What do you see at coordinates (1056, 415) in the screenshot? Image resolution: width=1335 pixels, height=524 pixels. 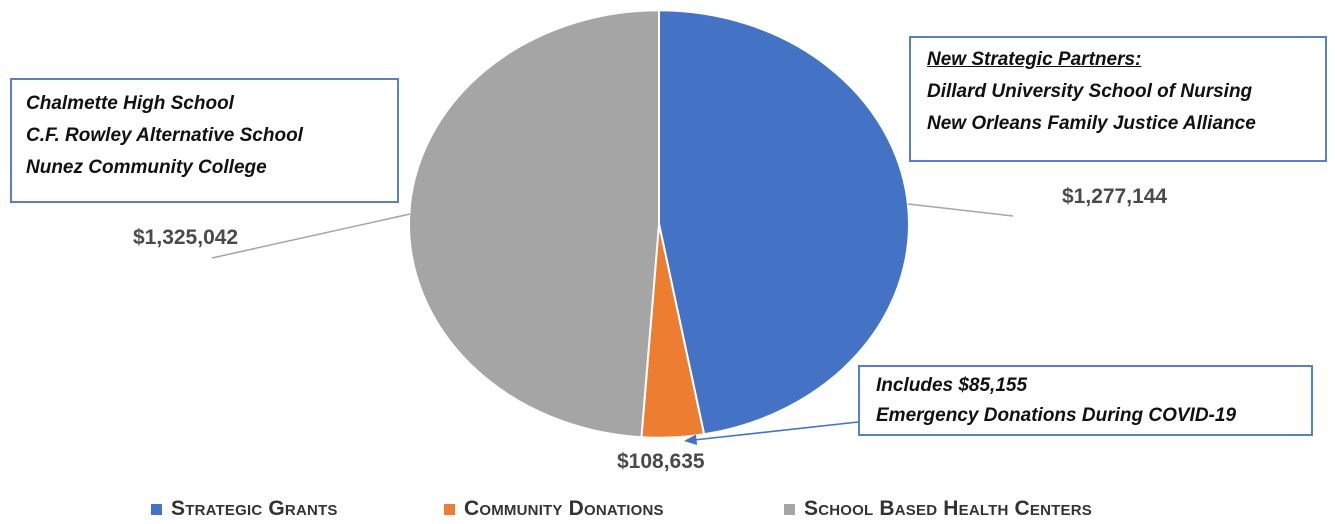 I see `callout-line: Emergency Donations During COVID-19` at bounding box center [1056, 415].